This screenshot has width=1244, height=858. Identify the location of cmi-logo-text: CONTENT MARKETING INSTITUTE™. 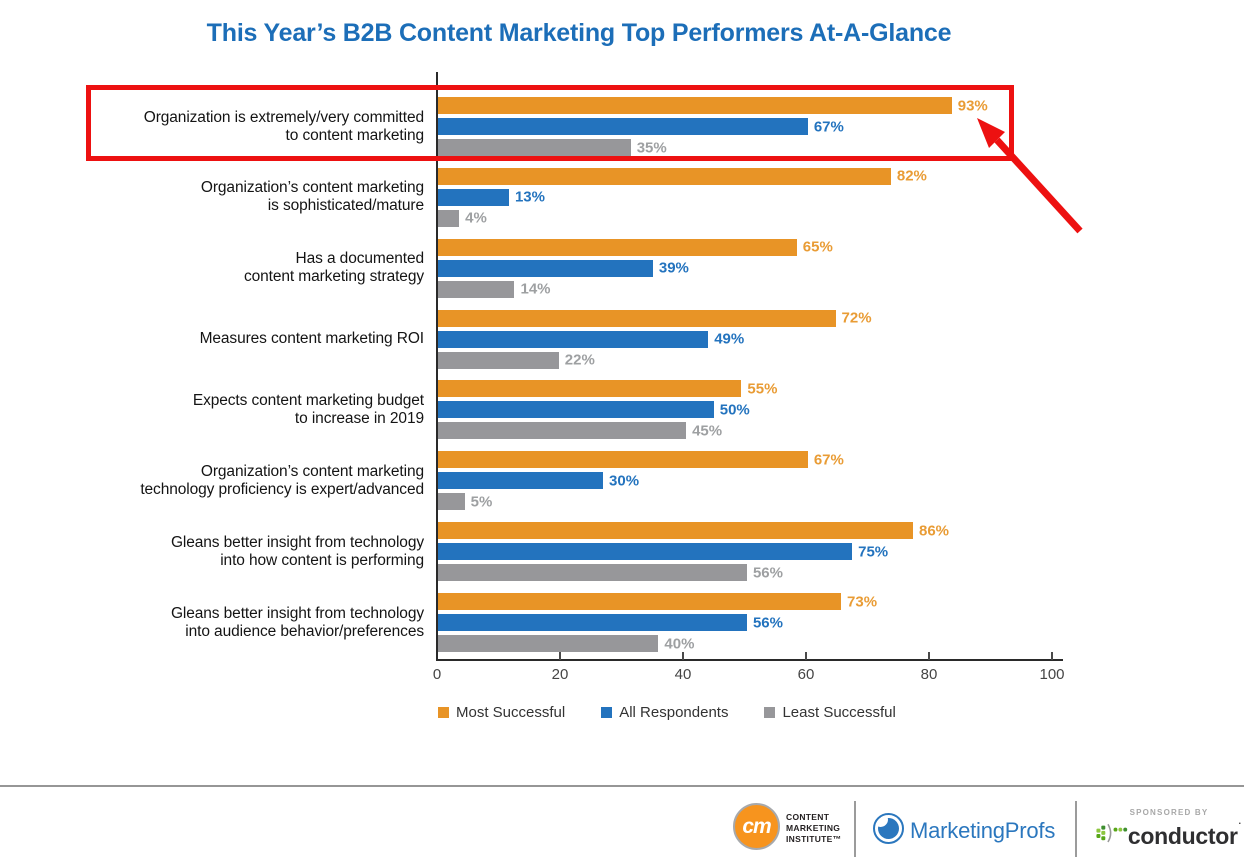
(813, 828).